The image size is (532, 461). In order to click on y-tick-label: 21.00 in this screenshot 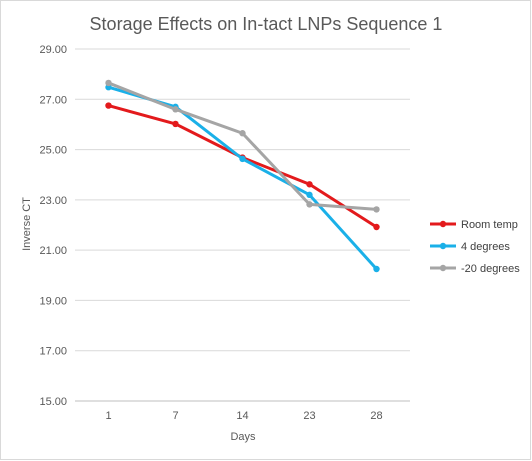, I will do `click(53, 251)`.